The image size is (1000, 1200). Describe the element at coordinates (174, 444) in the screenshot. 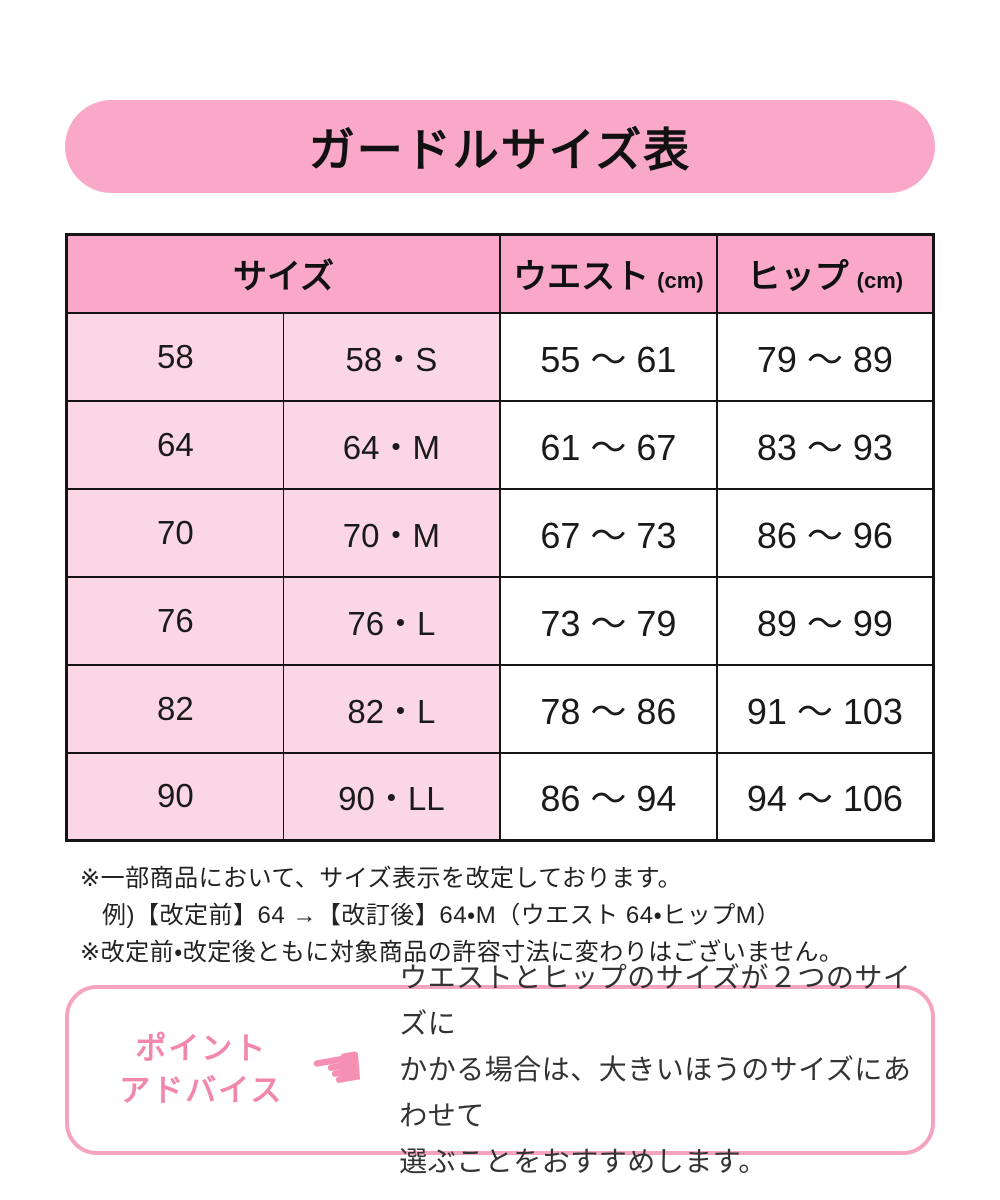

I see `size-cell: 64` at that location.